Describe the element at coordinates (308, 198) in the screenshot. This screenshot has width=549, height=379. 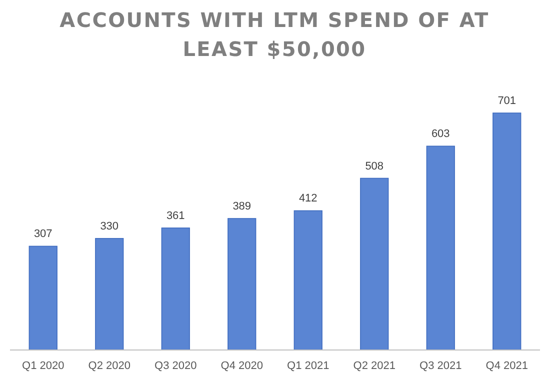
I see `data-label: 412` at that location.